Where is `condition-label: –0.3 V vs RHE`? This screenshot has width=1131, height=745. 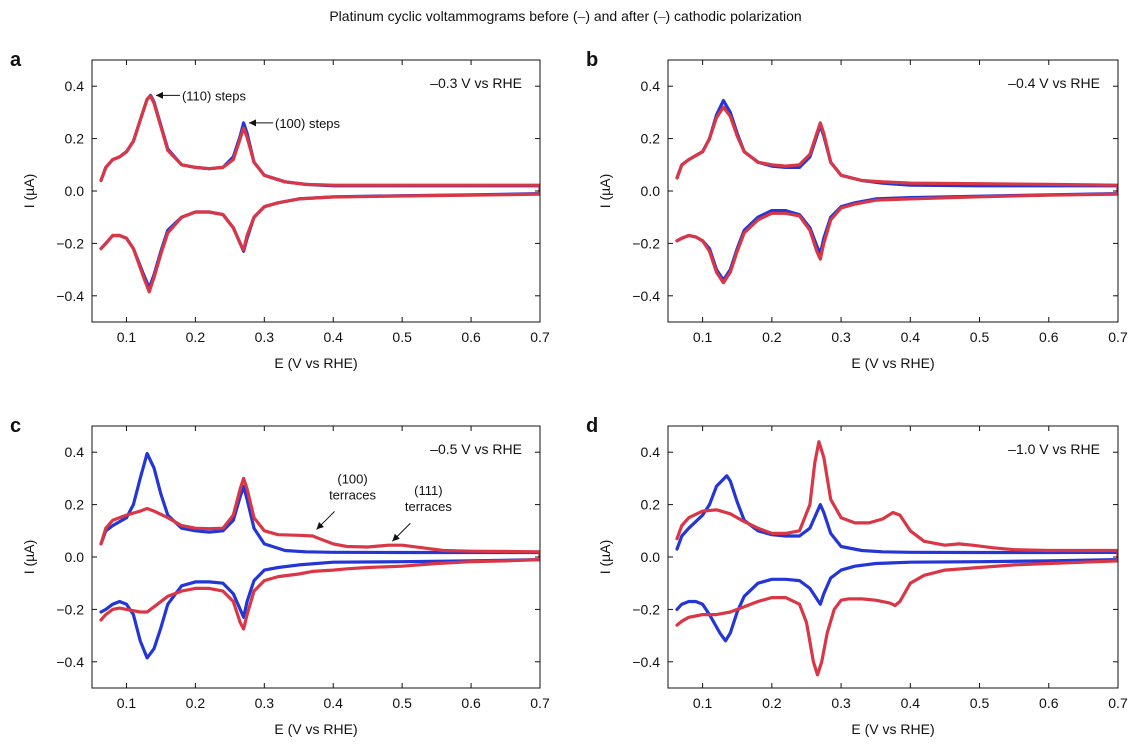 condition-label: –0.3 V vs RHE is located at coordinates (476, 83).